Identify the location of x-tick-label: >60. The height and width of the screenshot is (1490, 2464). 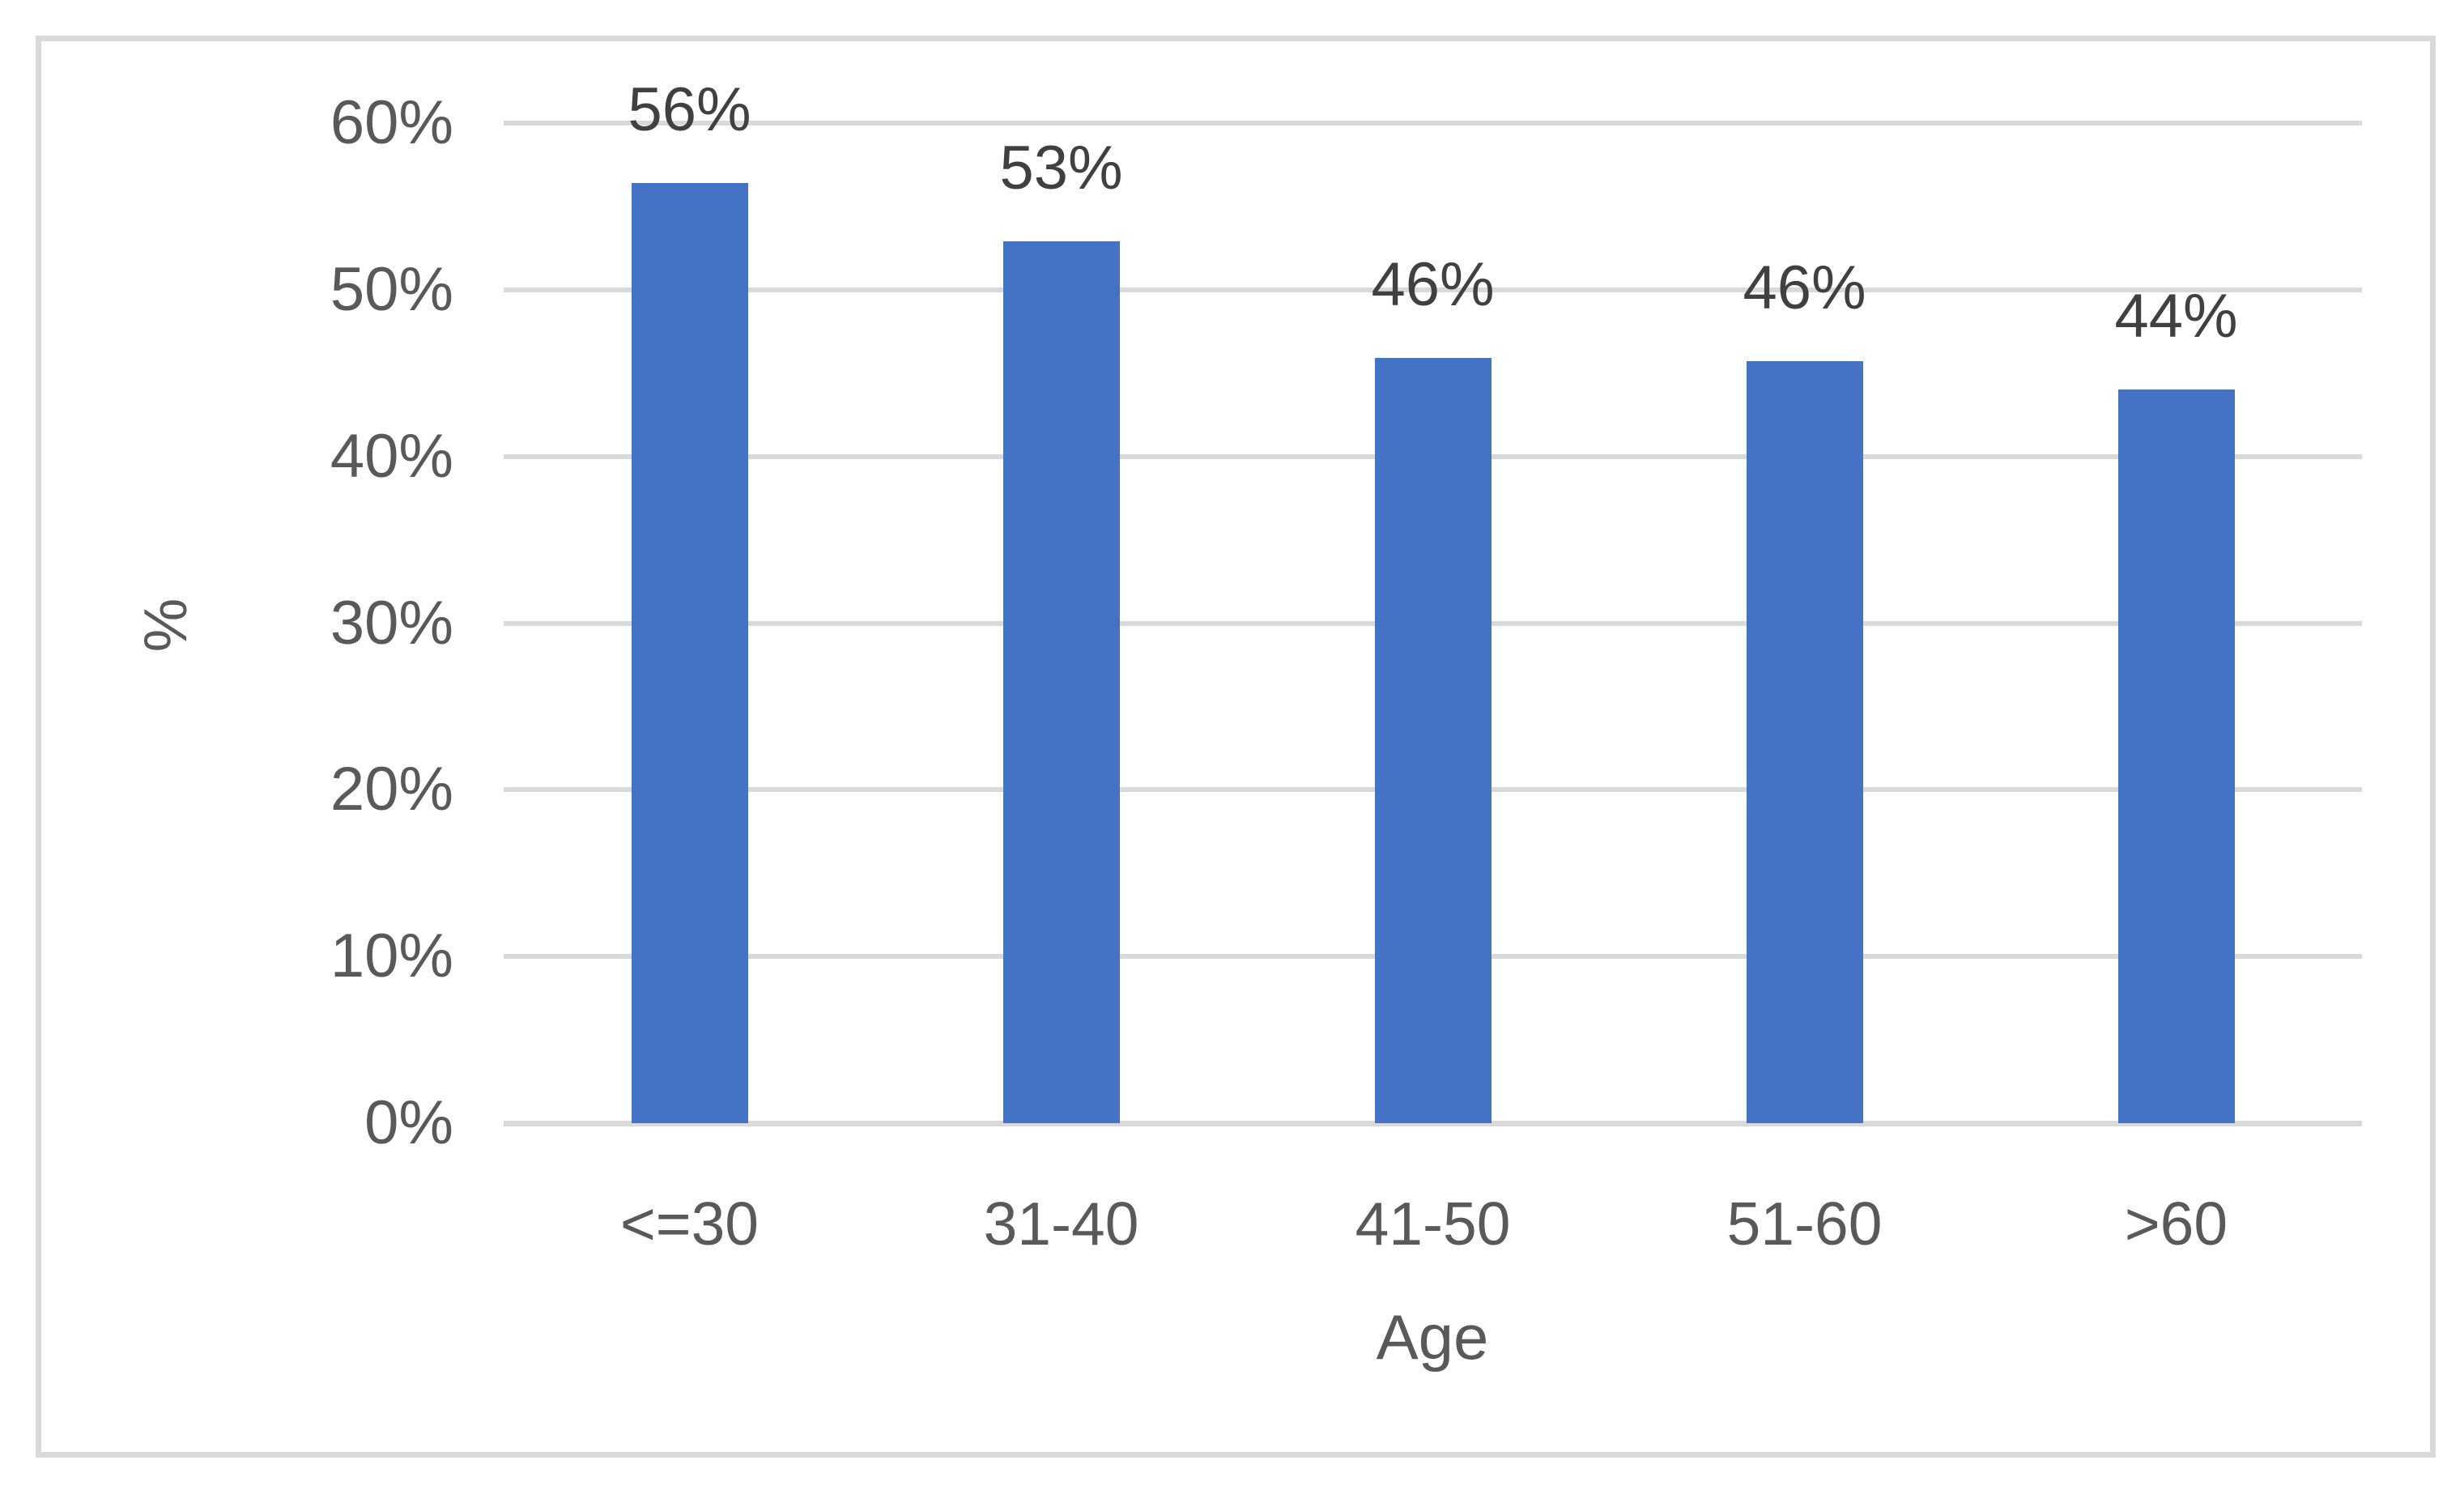
(2176, 1224).